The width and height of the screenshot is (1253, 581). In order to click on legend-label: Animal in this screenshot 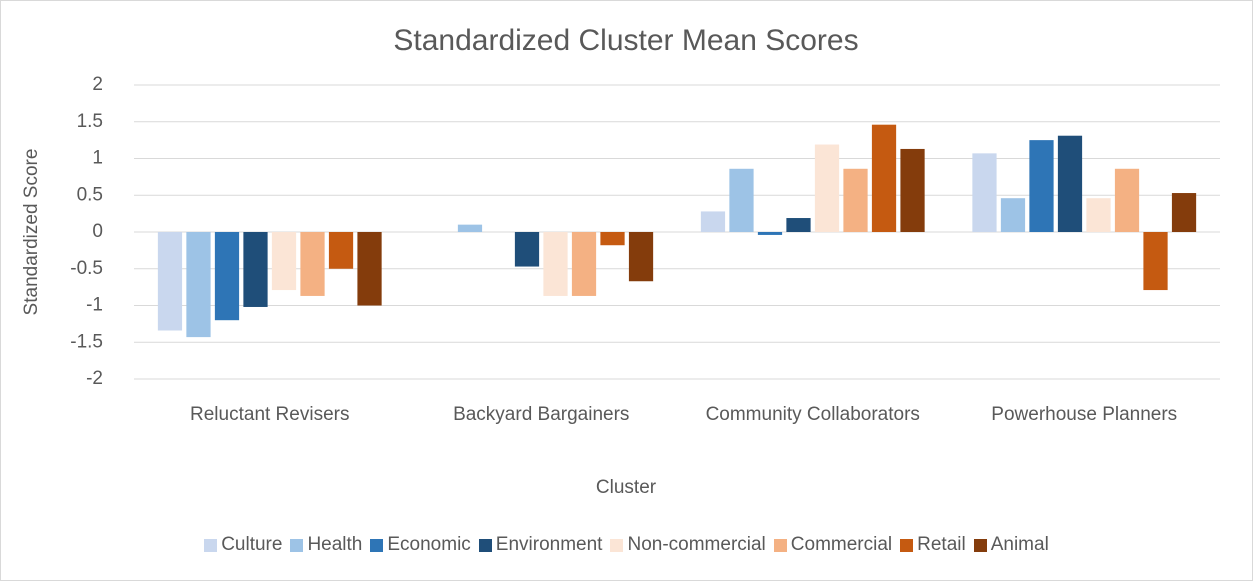, I will do `click(1019, 544)`.